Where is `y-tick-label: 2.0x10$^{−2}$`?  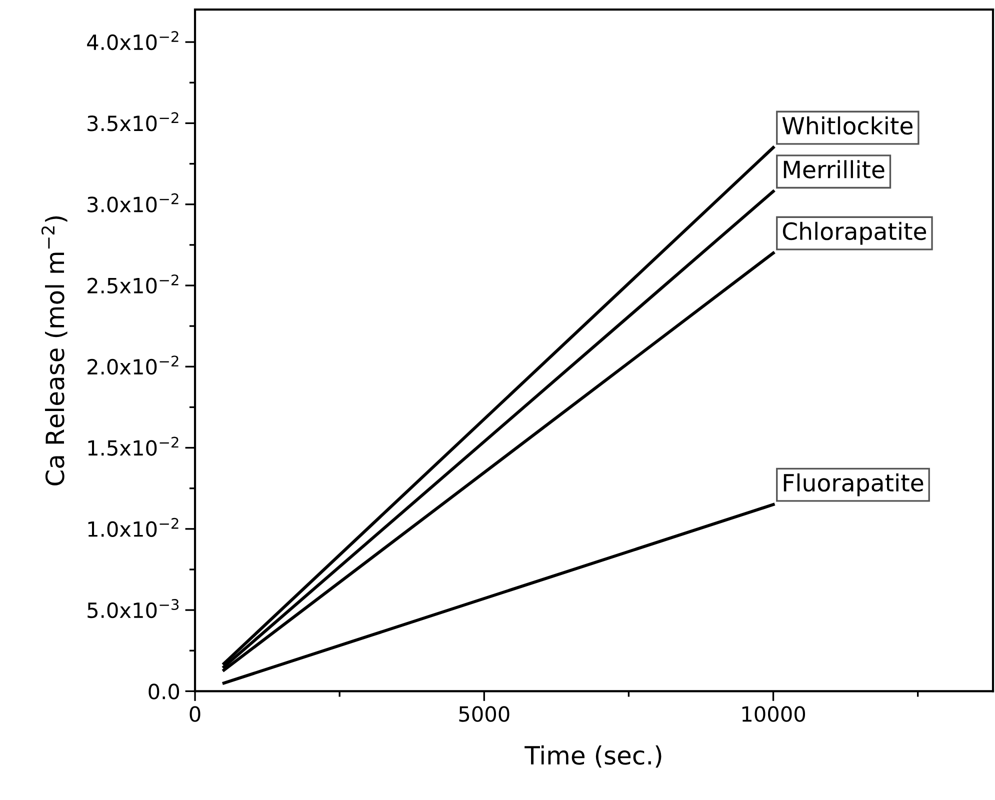 y-tick-label: 2.0x10$^{−2}$ is located at coordinates (133, 365).